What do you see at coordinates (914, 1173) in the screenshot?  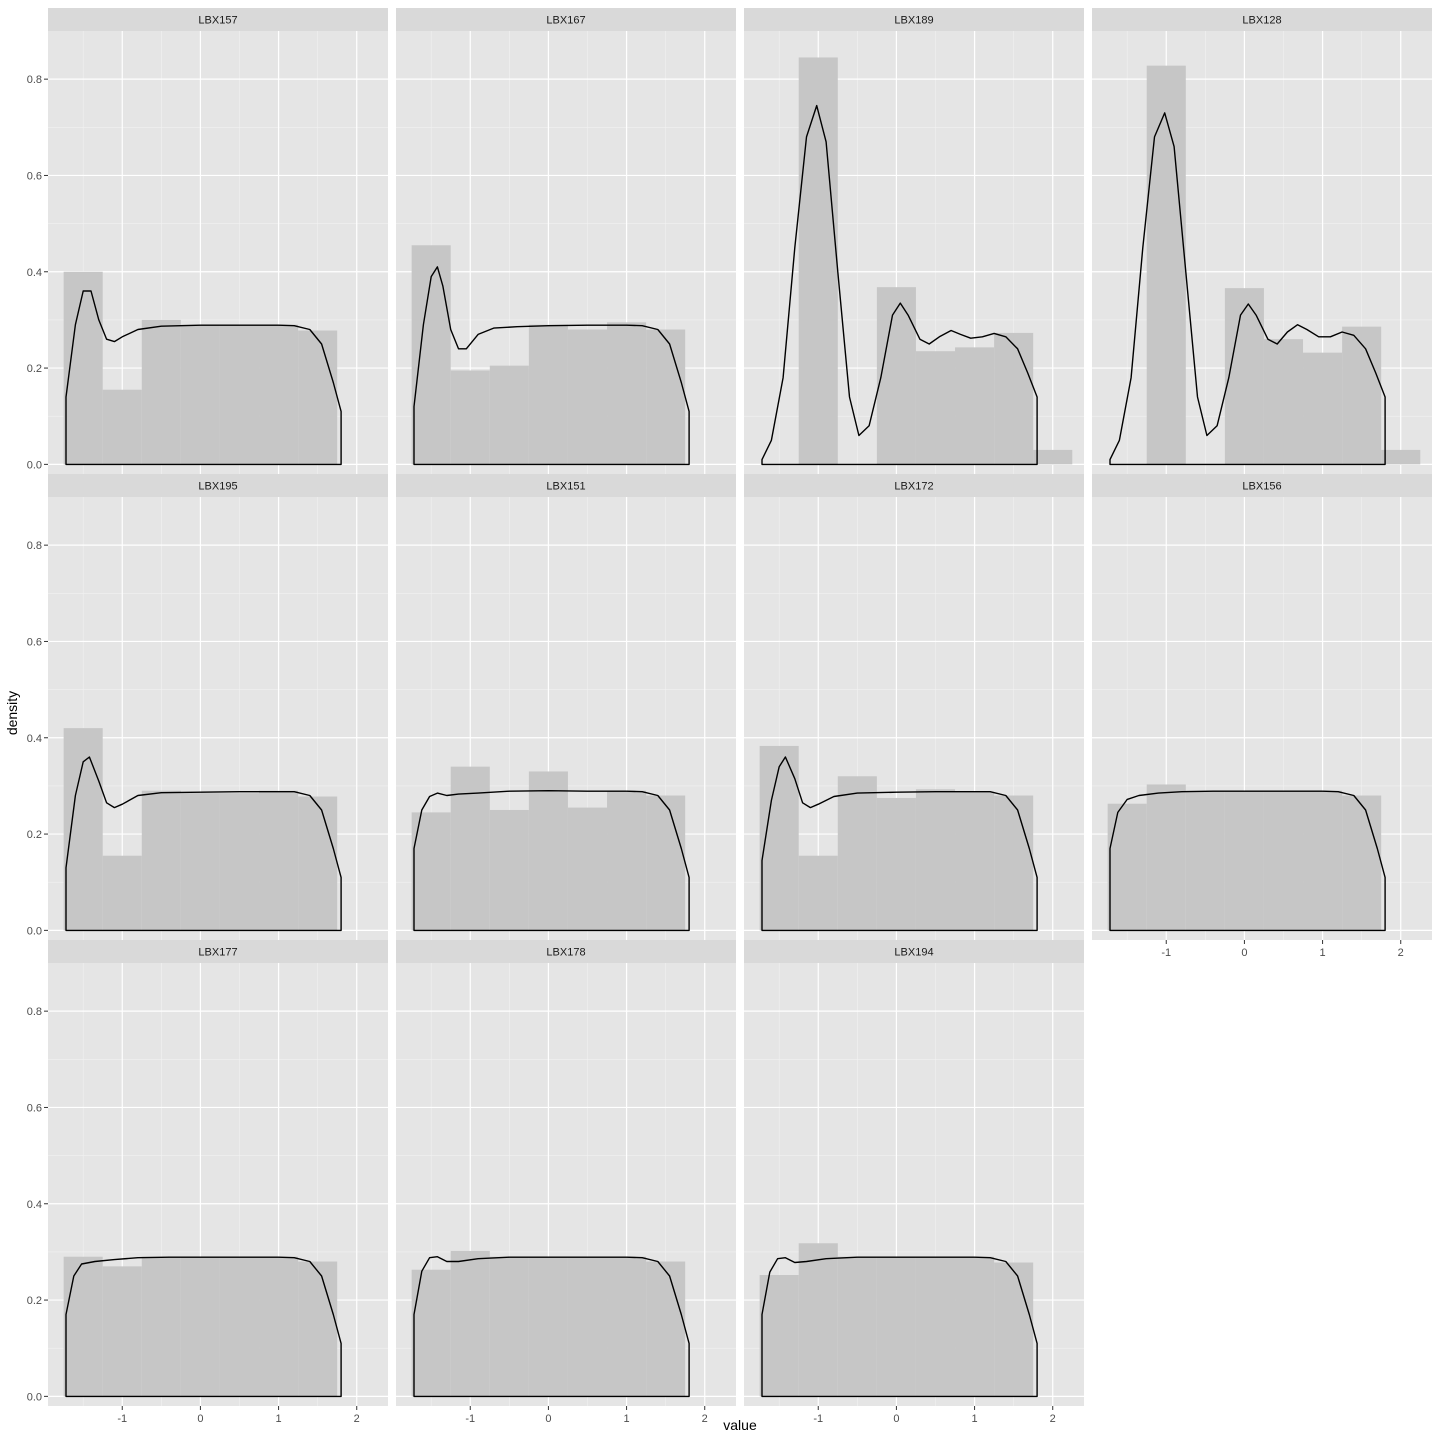 I see `facet-panel: LBX194` at bounding box center [914, 1173].